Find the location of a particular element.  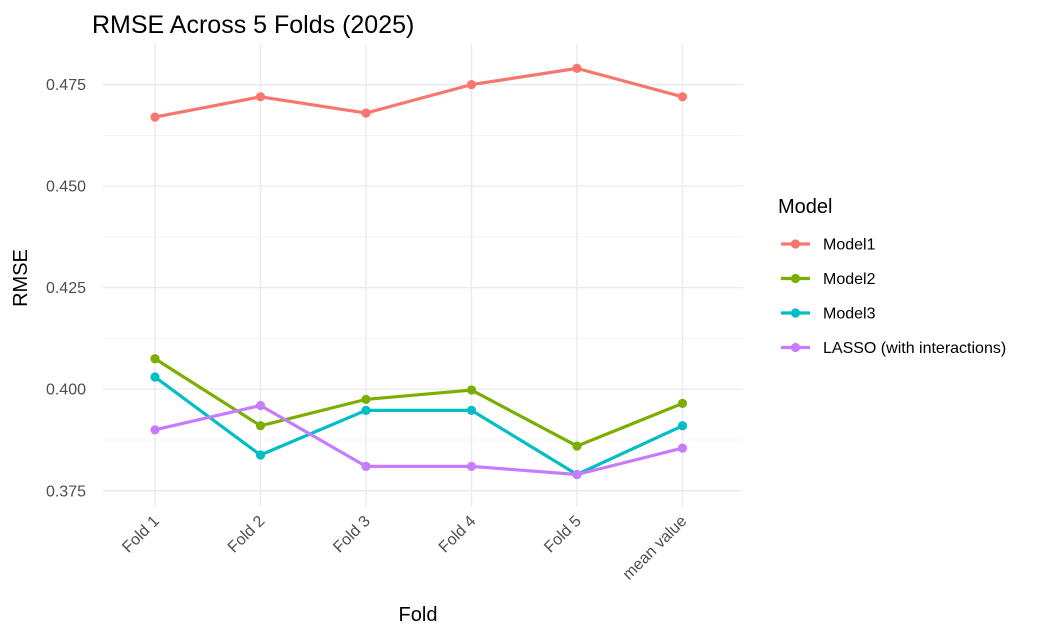

x-tick-label: Fold 5 is located at coordinates (563, 535).